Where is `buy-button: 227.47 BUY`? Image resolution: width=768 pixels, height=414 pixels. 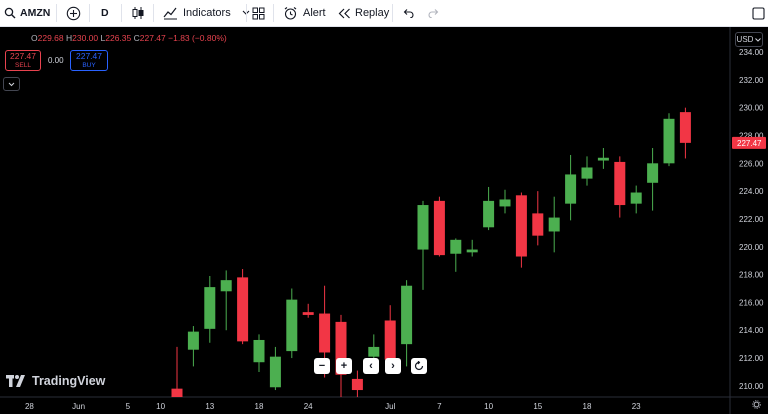
buy-button: 227.47 BUY is located at coordinates (89, 60).